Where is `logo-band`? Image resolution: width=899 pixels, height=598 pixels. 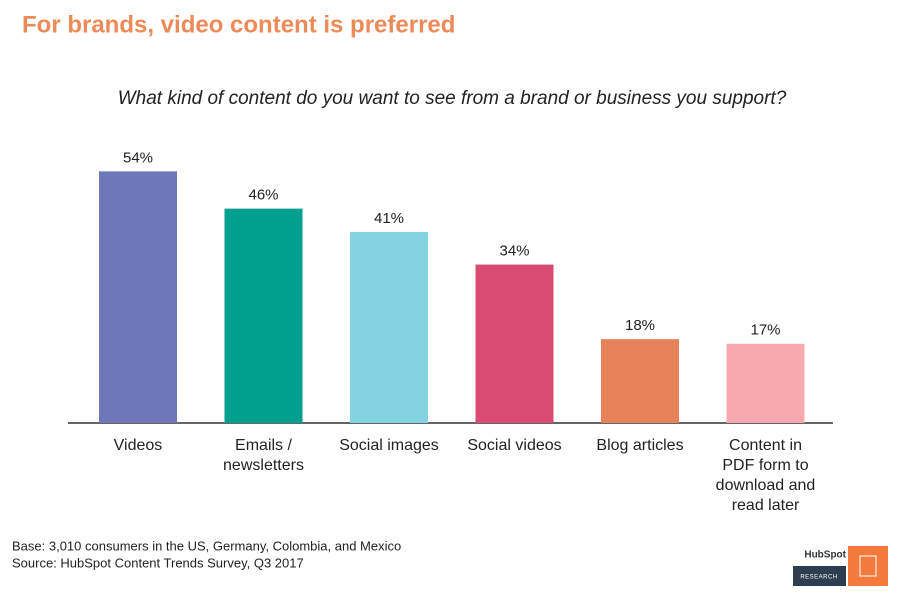 logo-band is located at coordinates (819, 576).